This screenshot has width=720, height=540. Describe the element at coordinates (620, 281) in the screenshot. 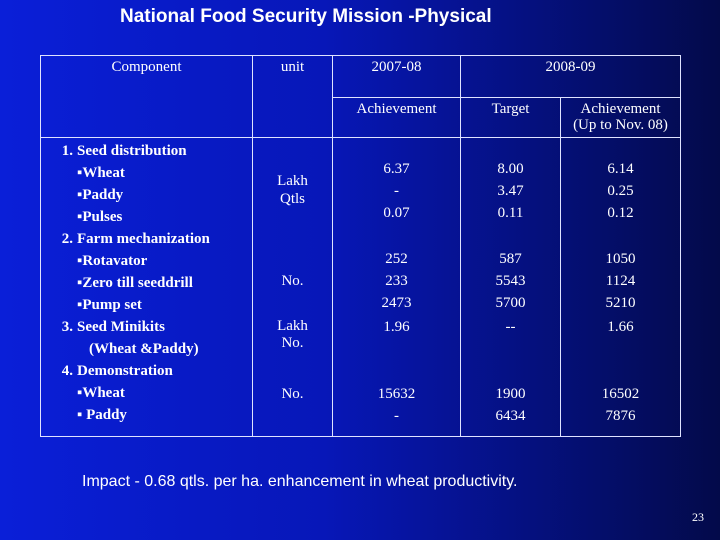

I see `value-cell: 1124` at that location.